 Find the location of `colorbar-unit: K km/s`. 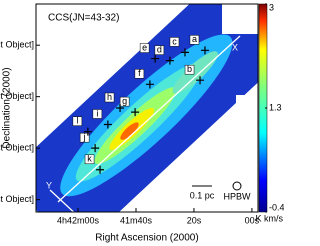

colorbar-unit: K km/s is located at coordinates (269, 218).